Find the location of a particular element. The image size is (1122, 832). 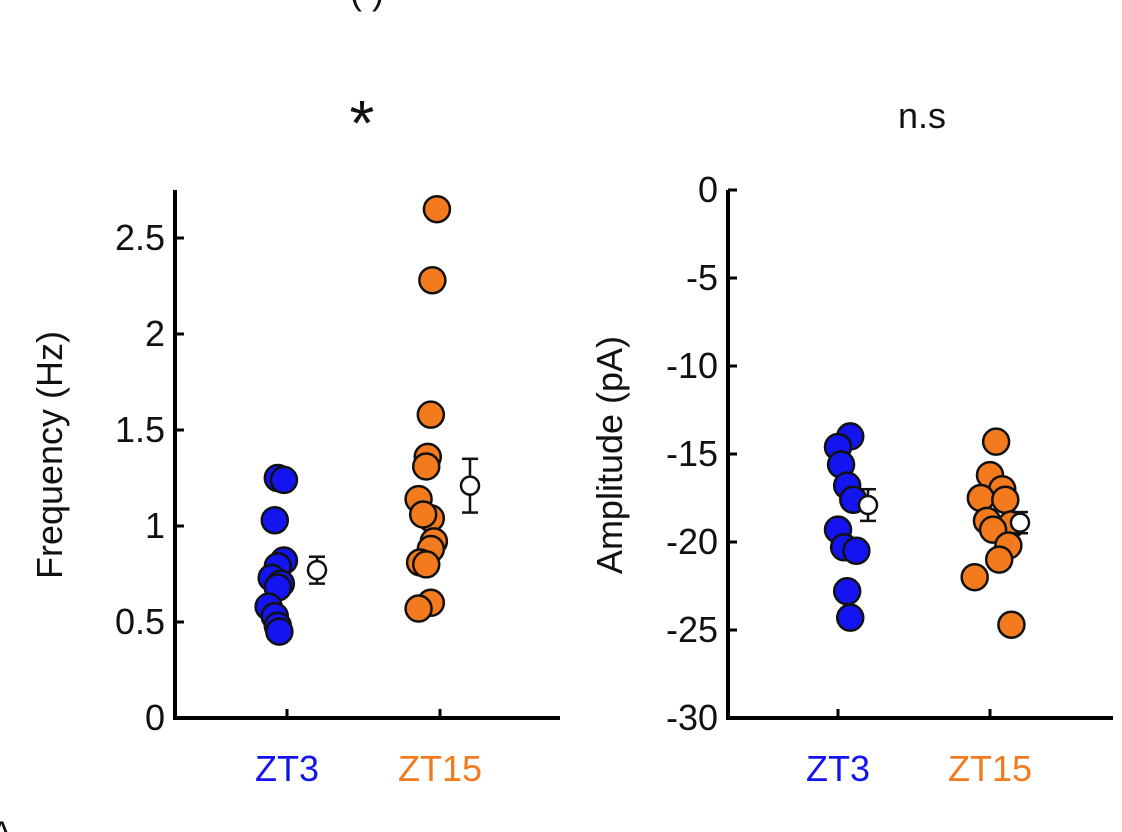

y-tick-label: 0.5 is located at coordinates (140, 621).